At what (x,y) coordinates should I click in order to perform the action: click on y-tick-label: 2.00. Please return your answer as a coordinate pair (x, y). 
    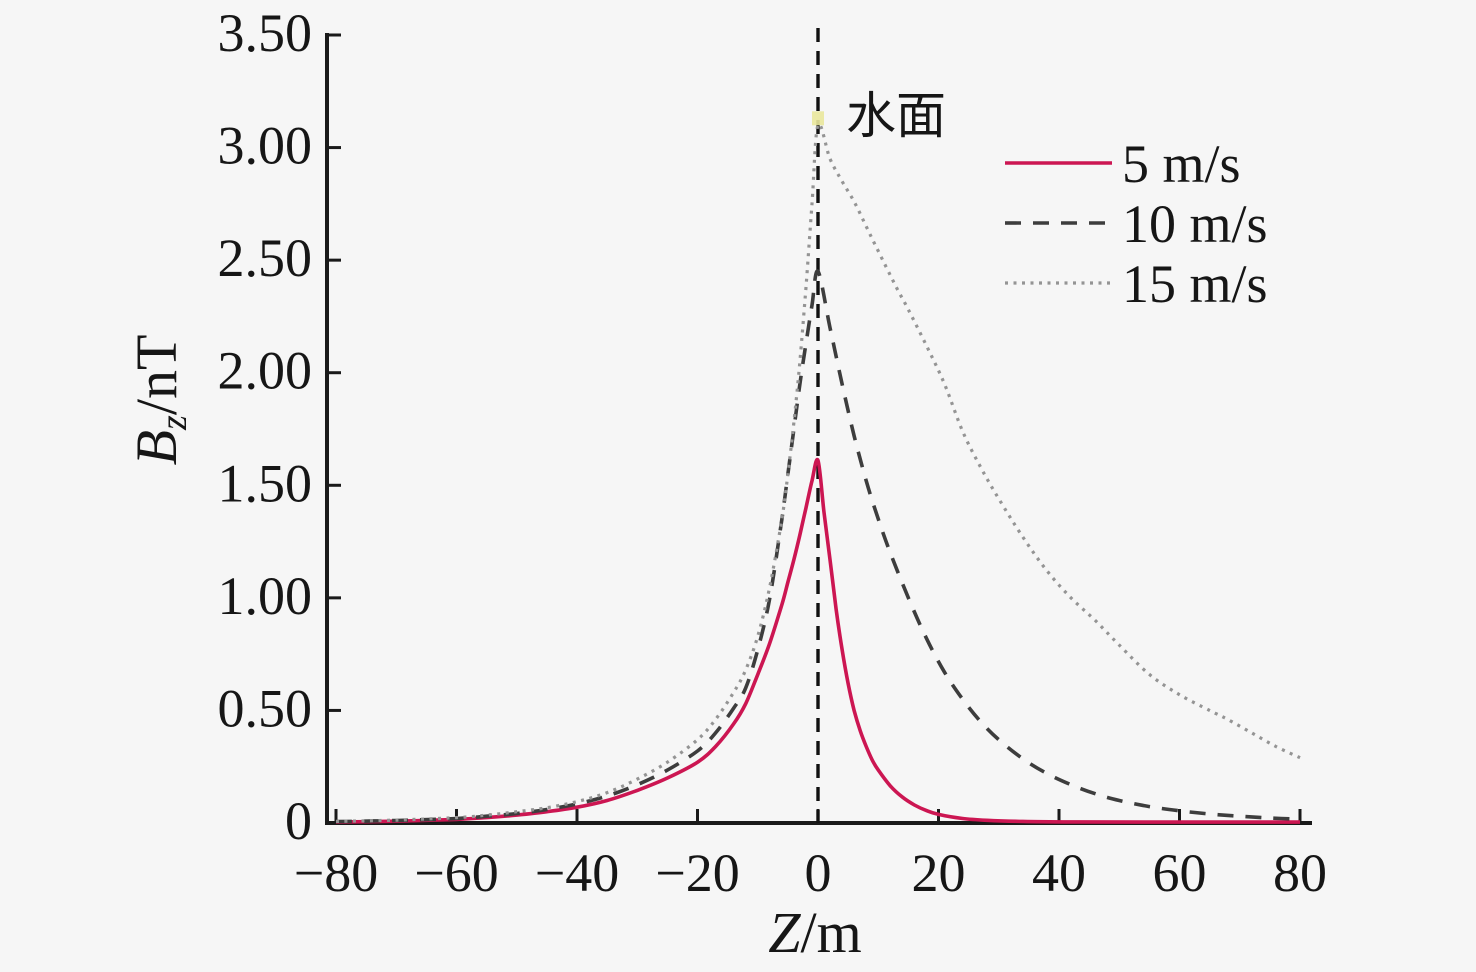
    Looking at the image, I should click on (265, 371).